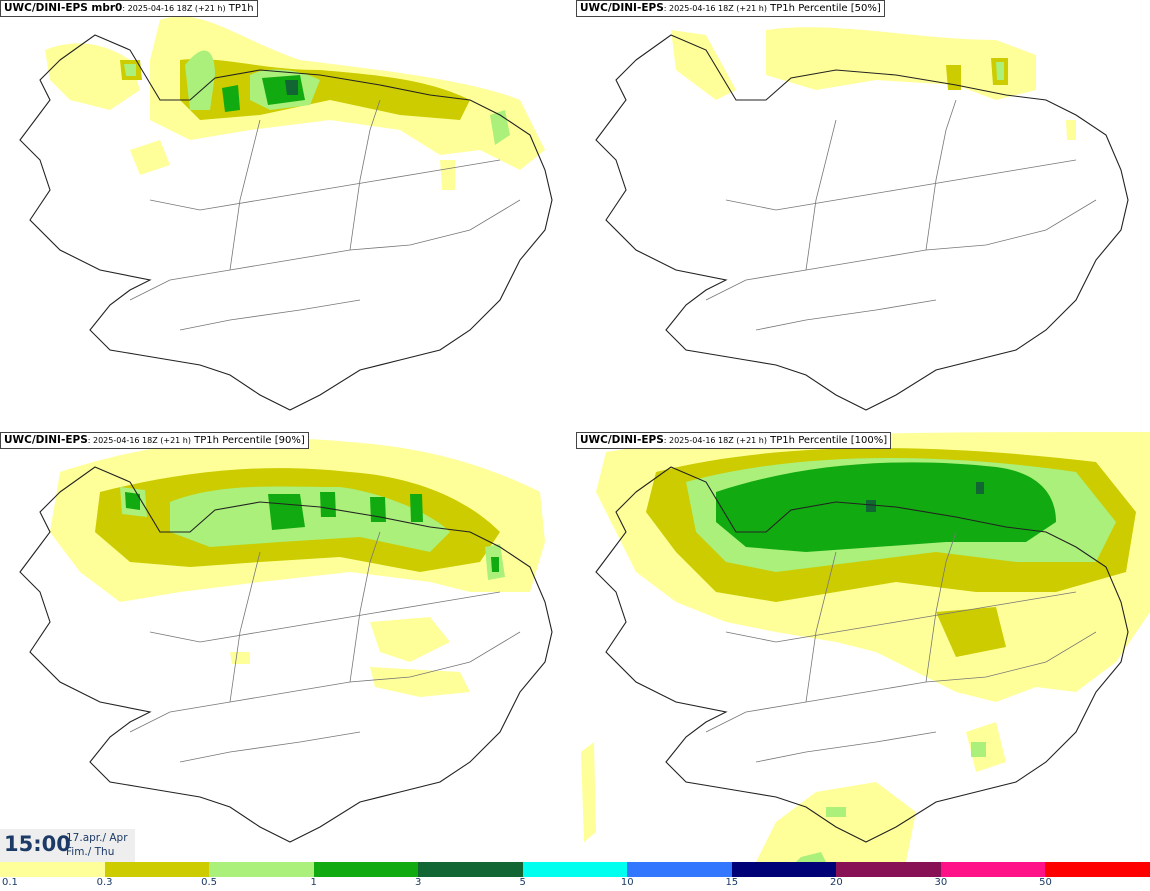 This screenshot has width=1150, height=891. What do you see at coordinates (627, 882) in the screenshot?
I see `colorbar-label: 10` at bounding box center [627, 882].